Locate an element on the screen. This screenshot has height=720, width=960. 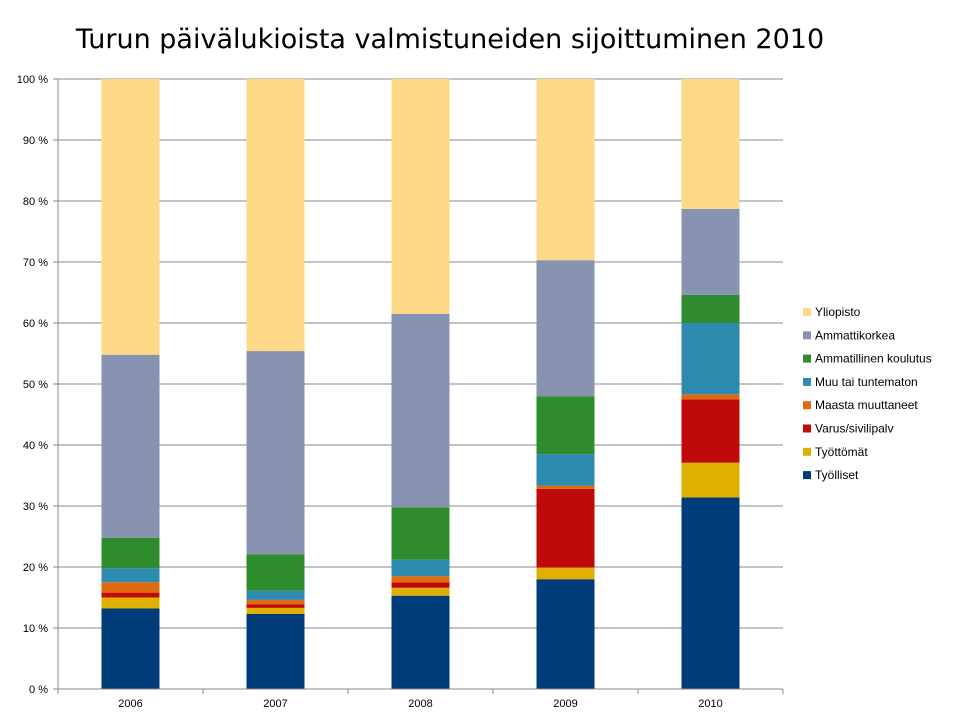
y-tick-label: 30 % is located at coordinates (35, 507).